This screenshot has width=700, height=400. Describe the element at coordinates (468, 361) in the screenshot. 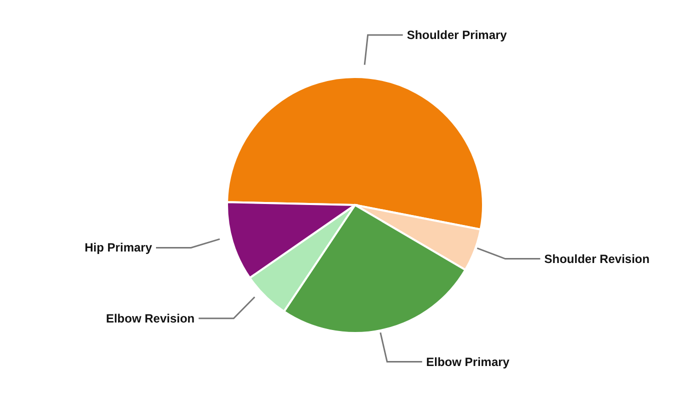

I see `slice-label: Elbow Primary` at that location.